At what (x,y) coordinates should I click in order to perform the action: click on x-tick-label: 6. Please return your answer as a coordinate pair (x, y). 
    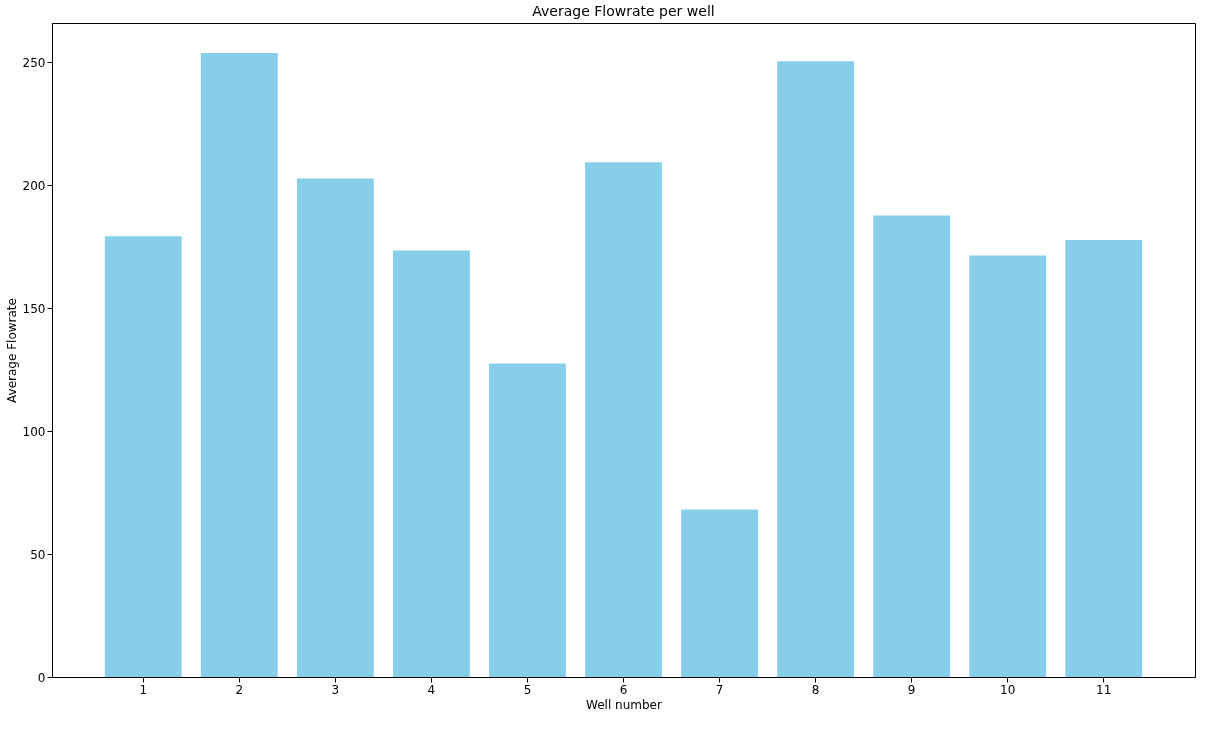
    Looking at the image, I should click on (623, 689).